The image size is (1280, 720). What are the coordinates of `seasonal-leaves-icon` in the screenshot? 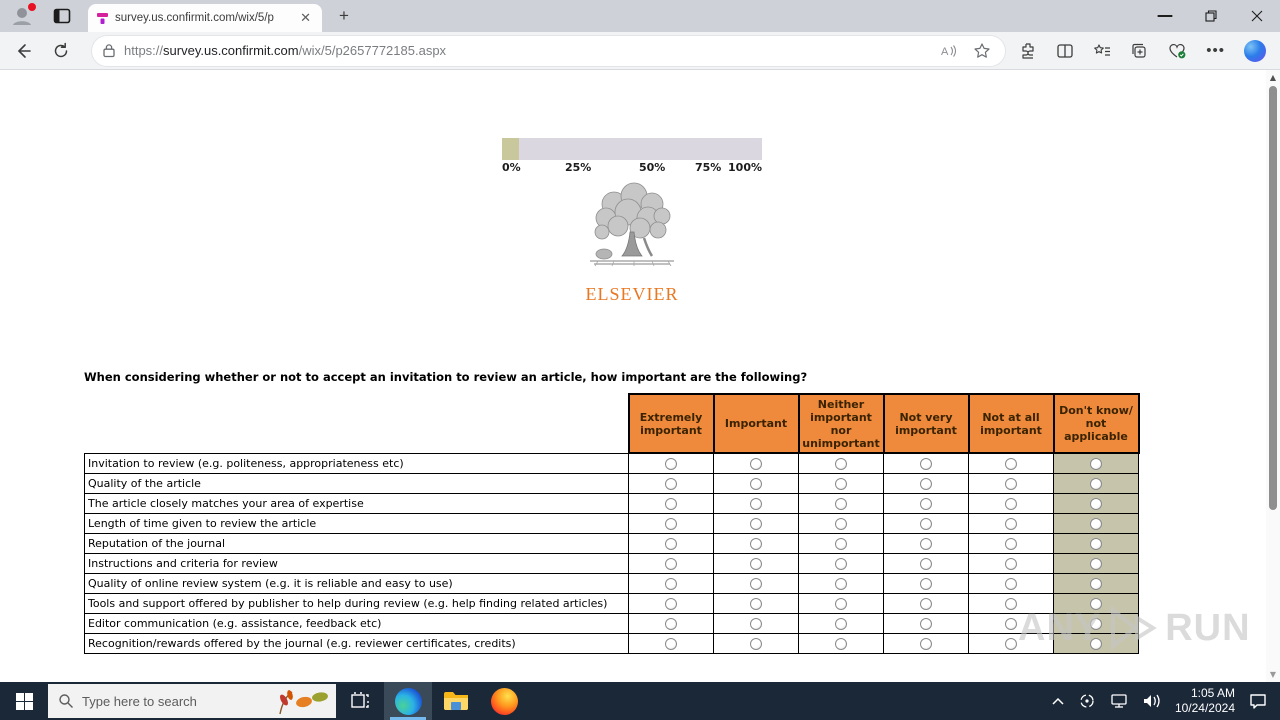 It's located at (303, 702).